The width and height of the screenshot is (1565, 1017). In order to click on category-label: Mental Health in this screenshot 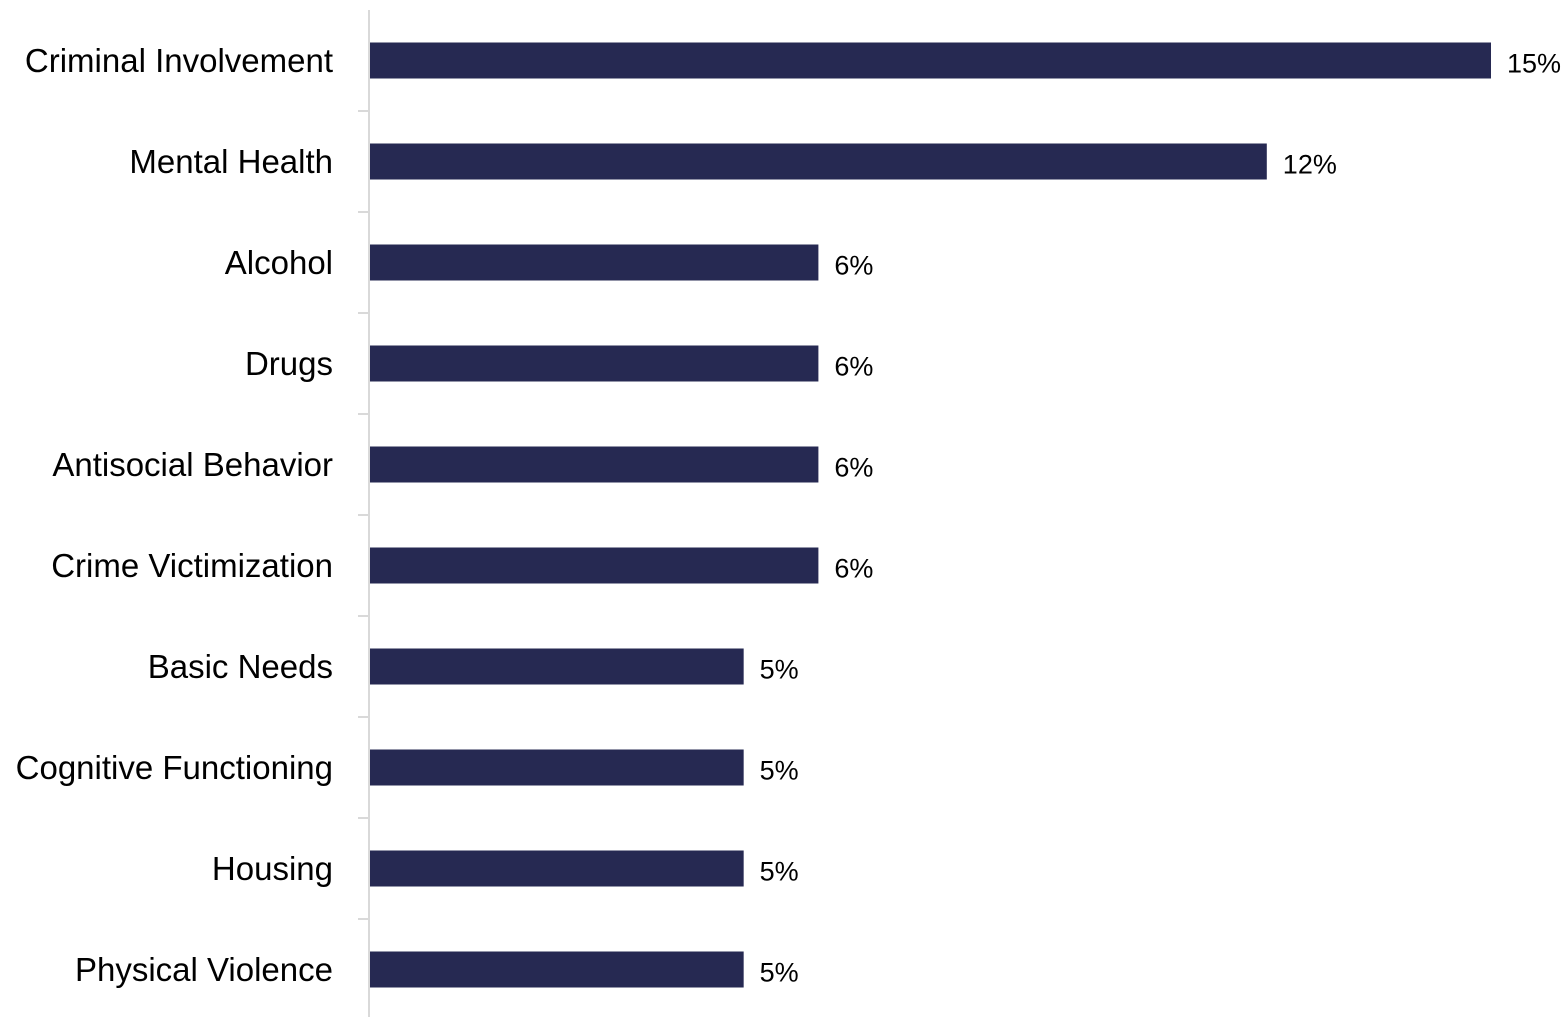, I will do `click(231, 161)`.